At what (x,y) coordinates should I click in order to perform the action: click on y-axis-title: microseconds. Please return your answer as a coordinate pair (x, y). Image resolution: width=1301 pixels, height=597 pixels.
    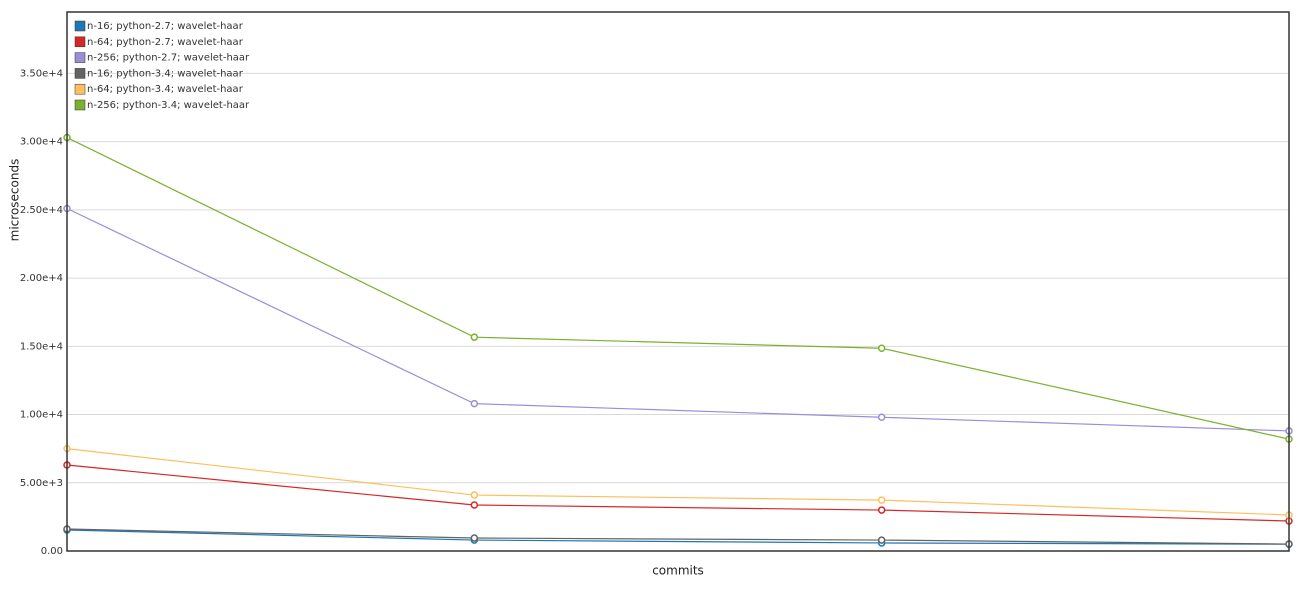
    Looking at the image, I should click on (15, 200).